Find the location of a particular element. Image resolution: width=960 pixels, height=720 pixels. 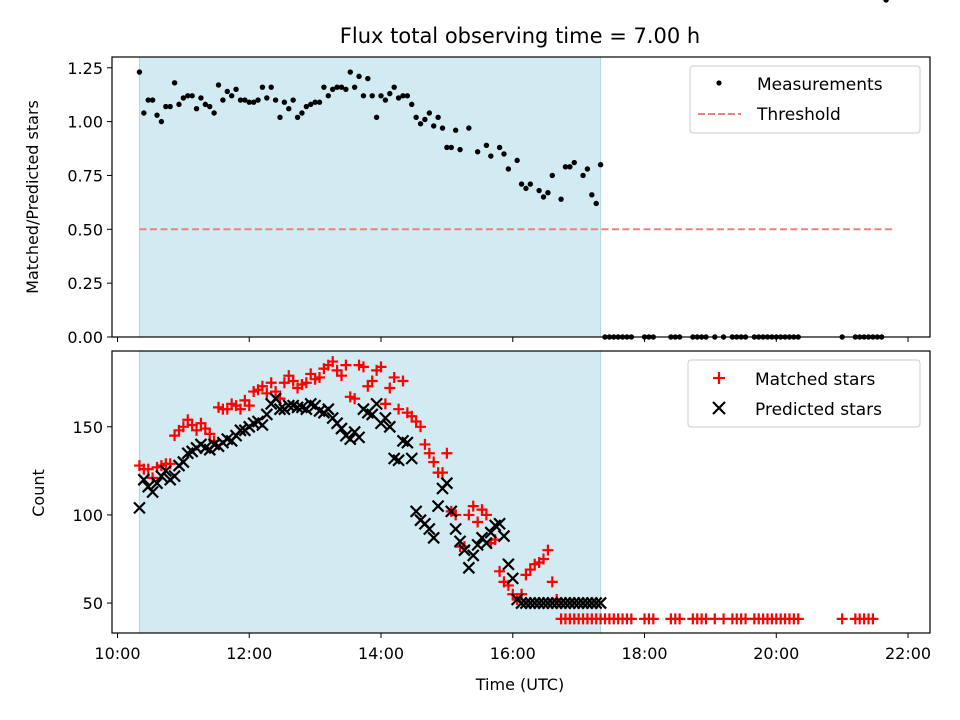

y-tick-label: 50 is located at coordinates (93, 603).